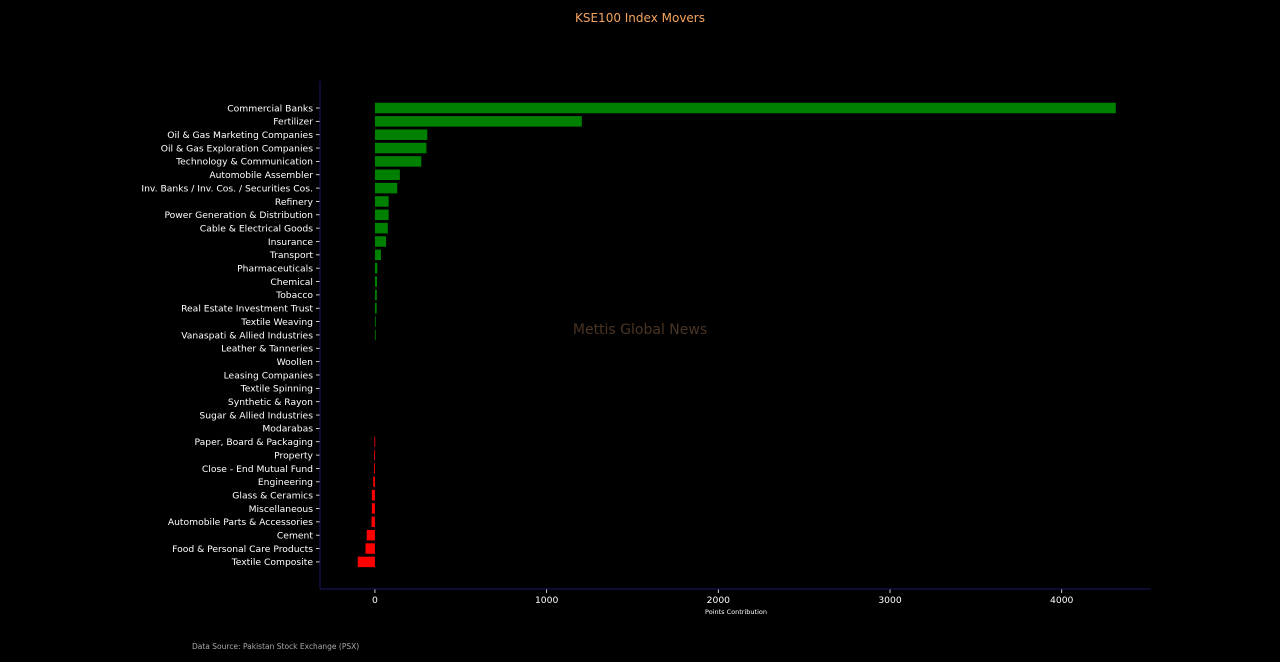 The width and height of the screenshot is (1280, 662). Describe the element at coordinates (244, 162) in the screenshot. I see `category-label: Technology & Communication` at that location.